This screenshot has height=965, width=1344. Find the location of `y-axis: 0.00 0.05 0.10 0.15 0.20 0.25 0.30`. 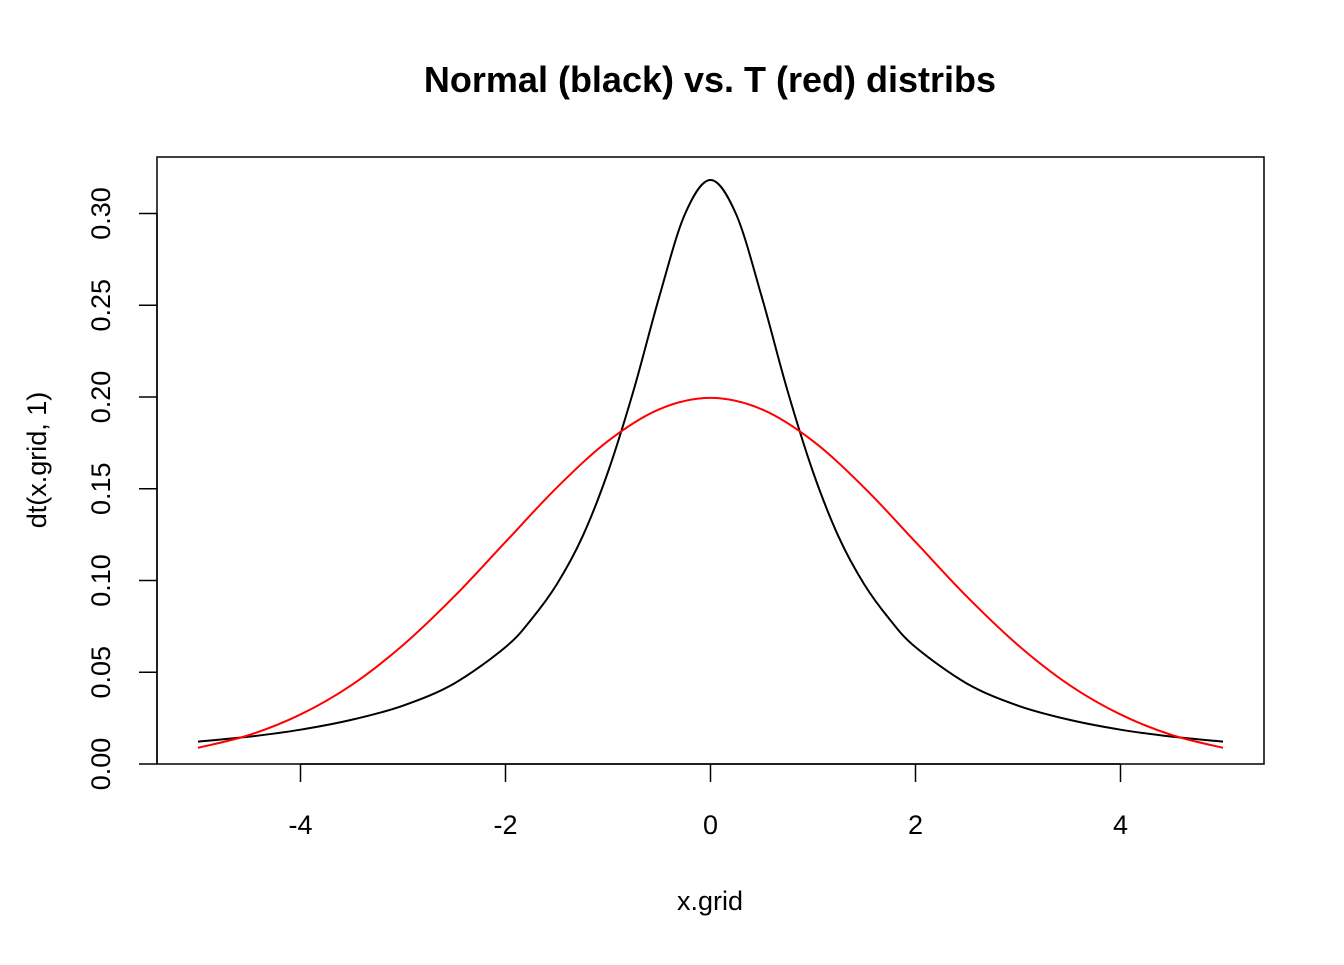

y-axis: 0.00 0.05 0.10 0.15 0.20 0.25 0.30 is located at coordinates (122, 489).